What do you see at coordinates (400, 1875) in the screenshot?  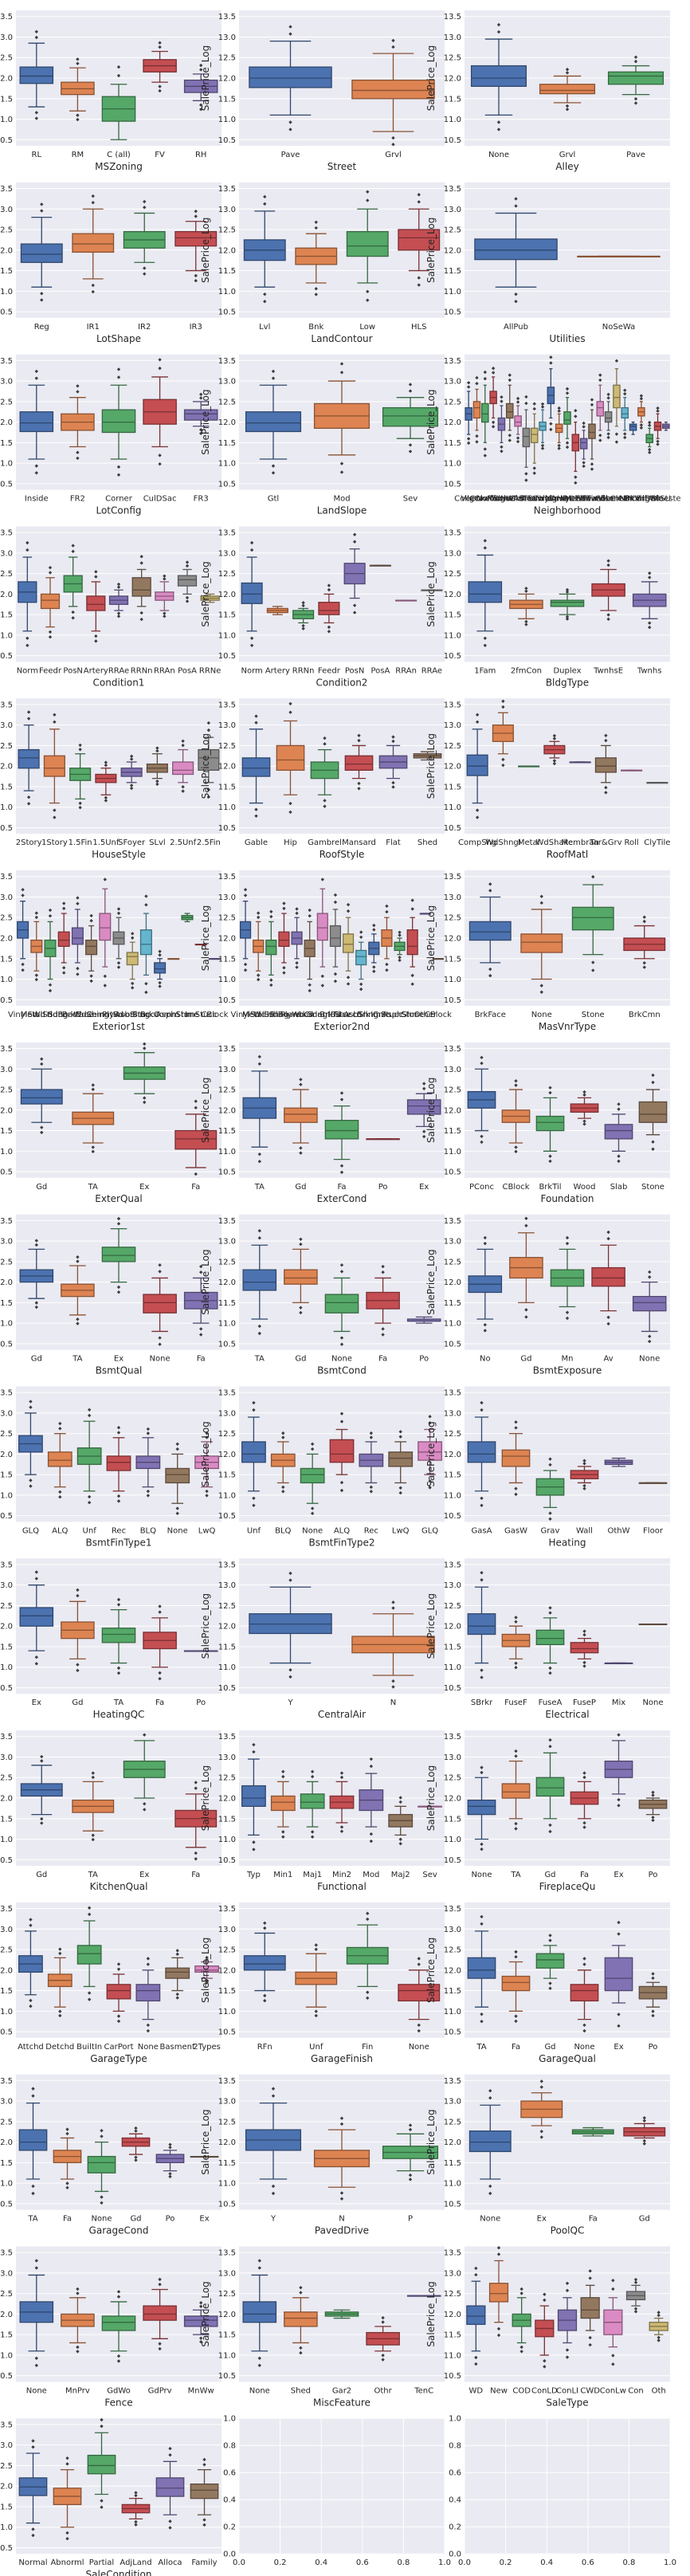 I see `x-tick-label: Maj2` at bounding box center [400, 1875].